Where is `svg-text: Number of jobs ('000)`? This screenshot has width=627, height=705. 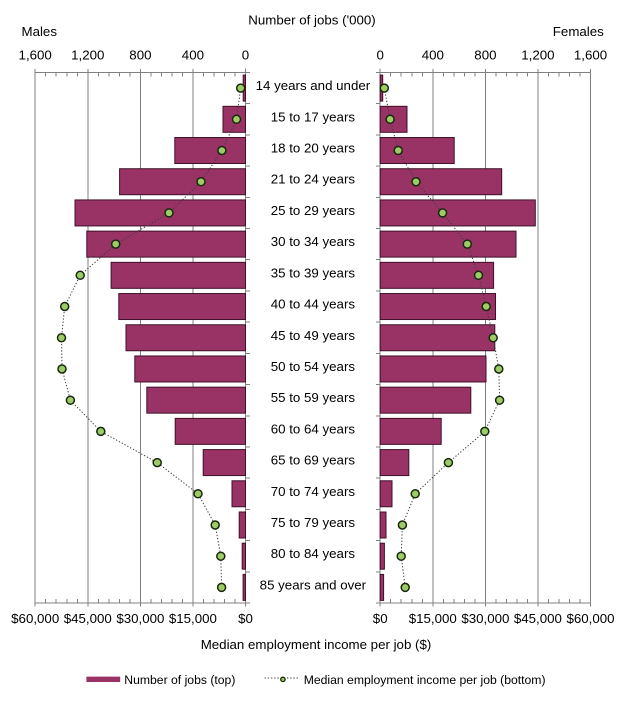
svg-text: Number of jobs ('000) is located at coordinates (311, 20).